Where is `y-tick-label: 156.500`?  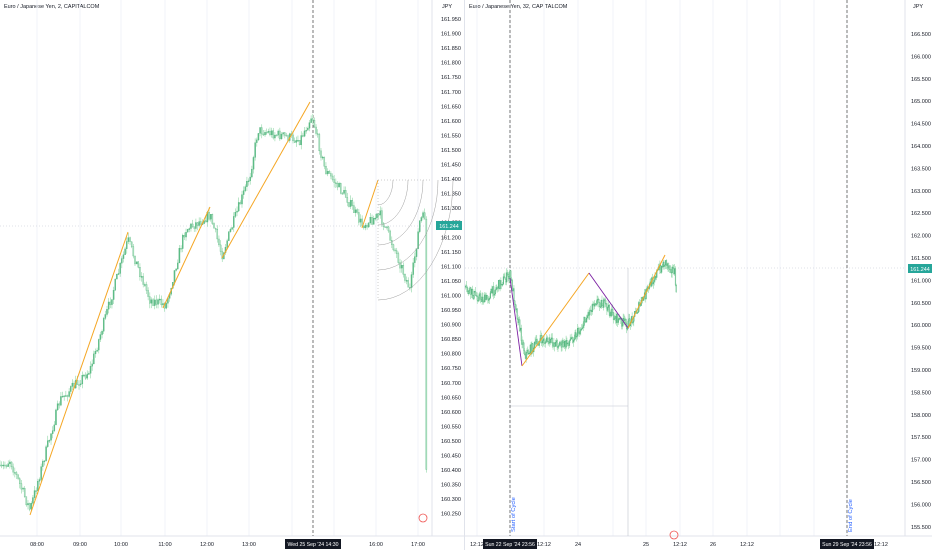 y-tick-label: 156.500 is located at coordinates (921, 483).